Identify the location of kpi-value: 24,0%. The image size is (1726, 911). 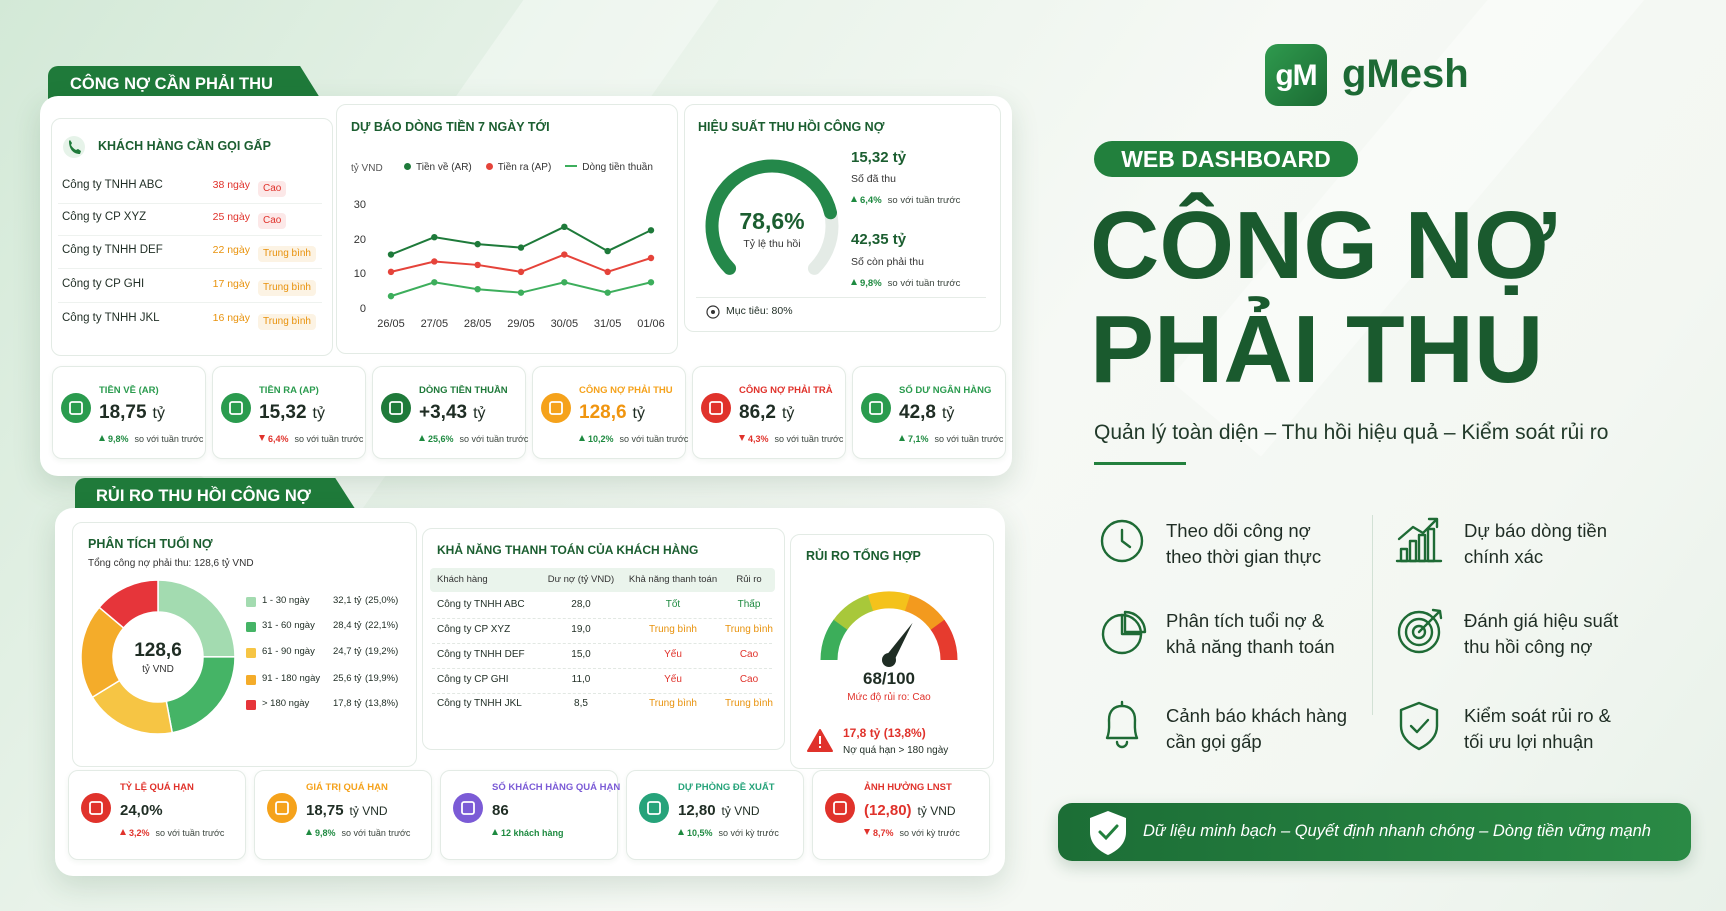
(141, 810).